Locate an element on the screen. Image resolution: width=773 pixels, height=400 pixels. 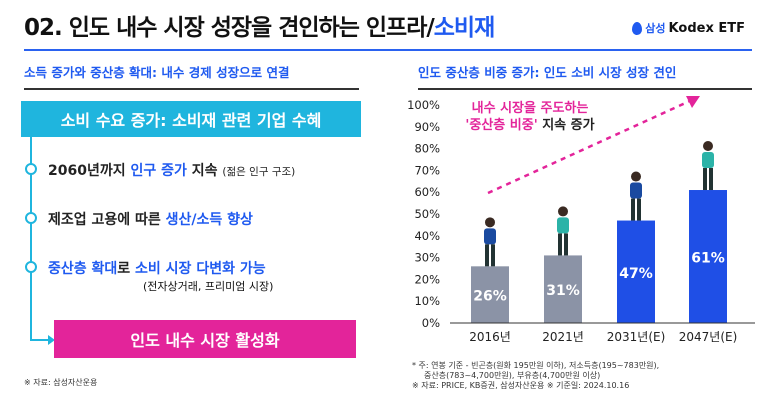
title-highlight: 소비재 is located at coordinates (464, 28).